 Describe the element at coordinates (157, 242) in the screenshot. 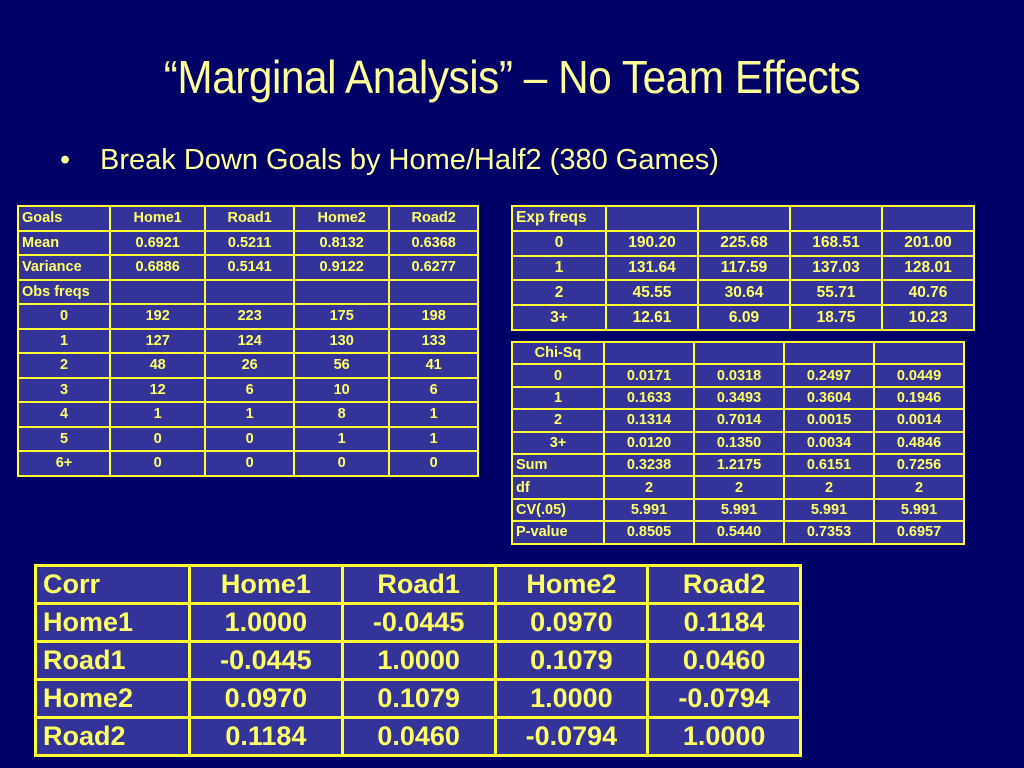

I see `table-cell: 0.6921` at that location.